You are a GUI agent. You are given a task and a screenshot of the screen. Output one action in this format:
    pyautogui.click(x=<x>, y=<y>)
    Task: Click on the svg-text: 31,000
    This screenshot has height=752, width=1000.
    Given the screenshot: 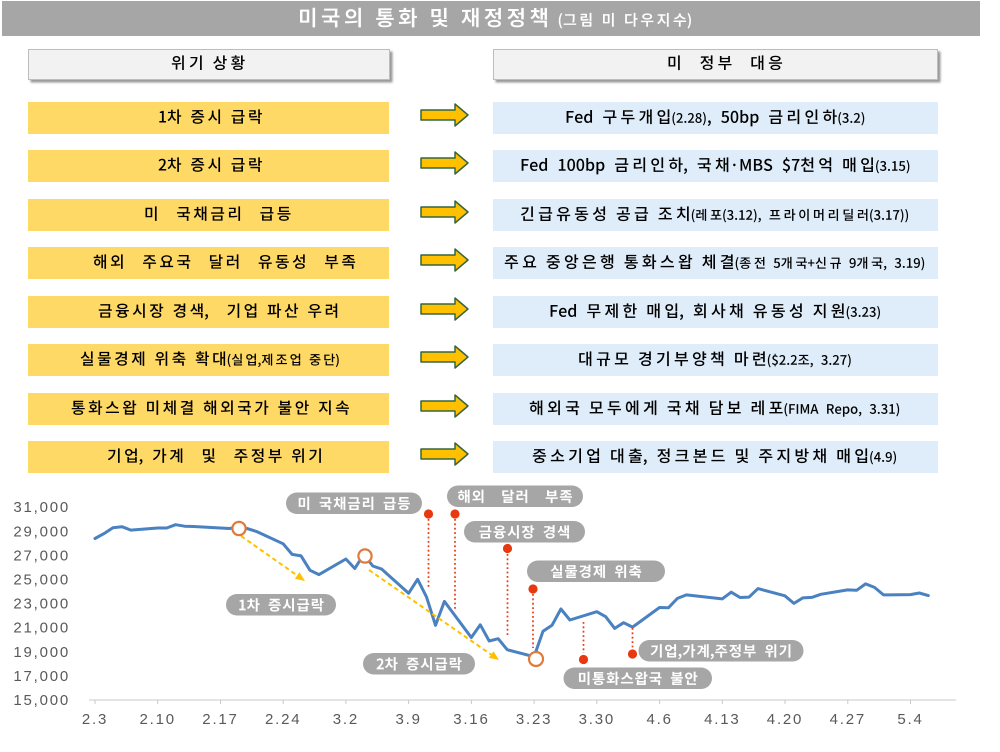 What is the action you would take?
    pyautogui.click(x=41, y=507)
    